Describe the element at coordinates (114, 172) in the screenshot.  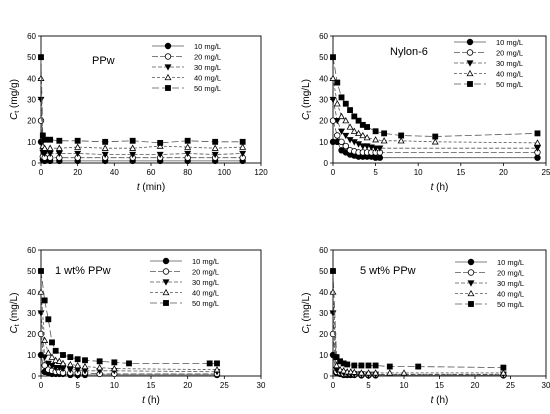
I see `x-tick-label: 40` at that location.